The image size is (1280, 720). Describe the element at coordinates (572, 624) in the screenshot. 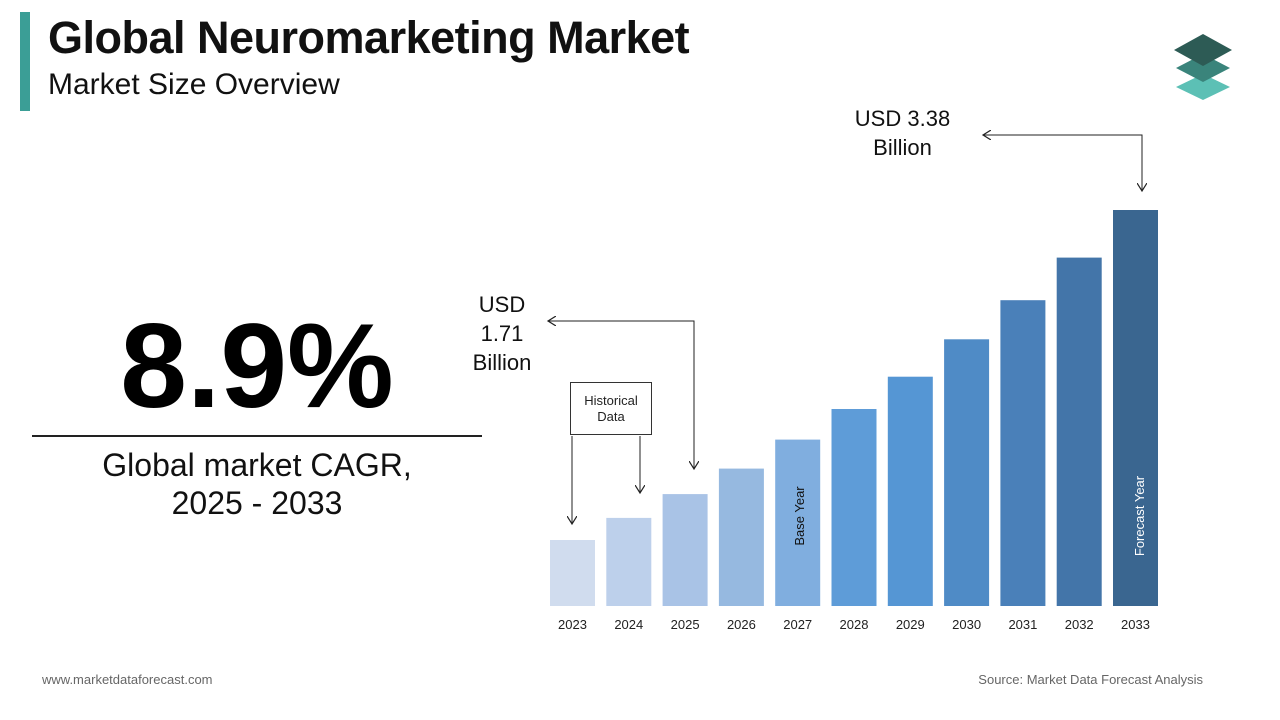

I see `x-tick-label-2023: 2023` at that location.